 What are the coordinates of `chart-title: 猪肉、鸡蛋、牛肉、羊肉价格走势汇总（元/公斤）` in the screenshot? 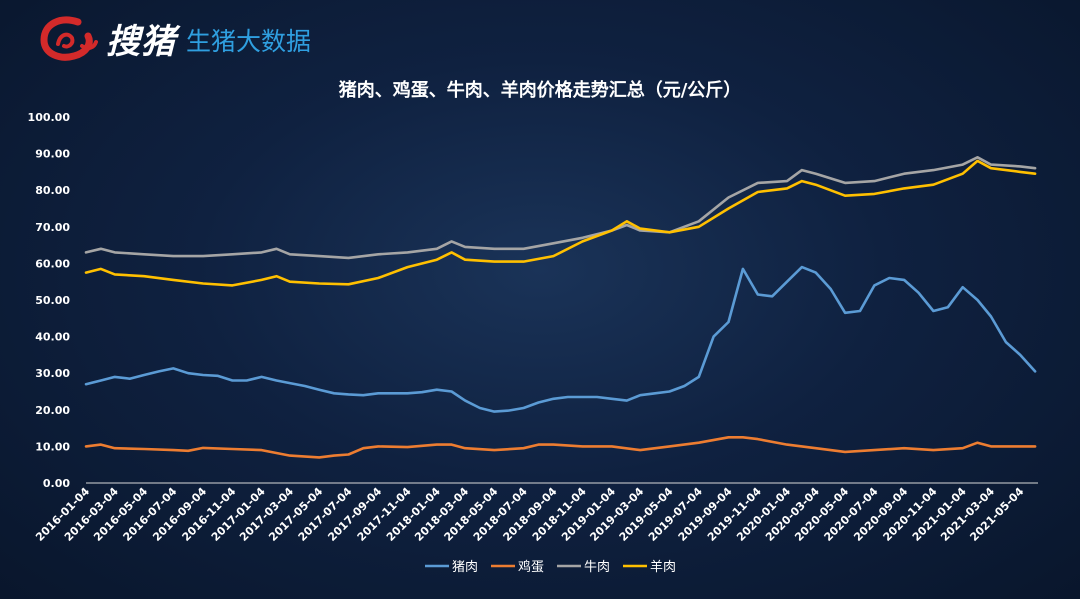 It's located at (540, 90).